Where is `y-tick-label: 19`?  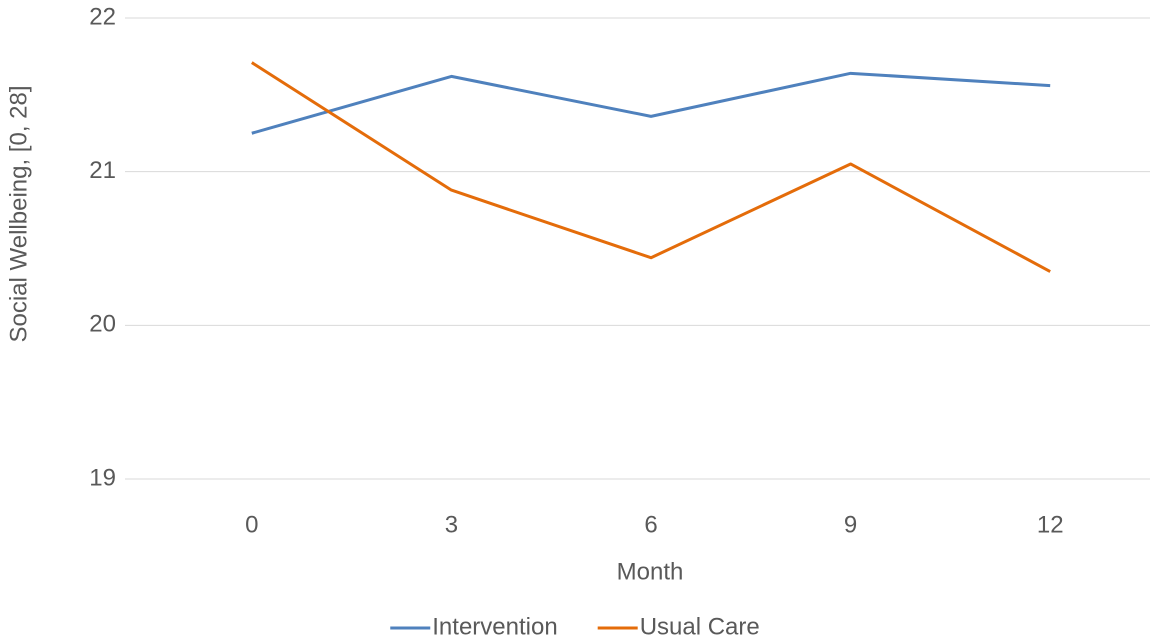
y-tick-label: 19 is located at coordinates (102, 477).